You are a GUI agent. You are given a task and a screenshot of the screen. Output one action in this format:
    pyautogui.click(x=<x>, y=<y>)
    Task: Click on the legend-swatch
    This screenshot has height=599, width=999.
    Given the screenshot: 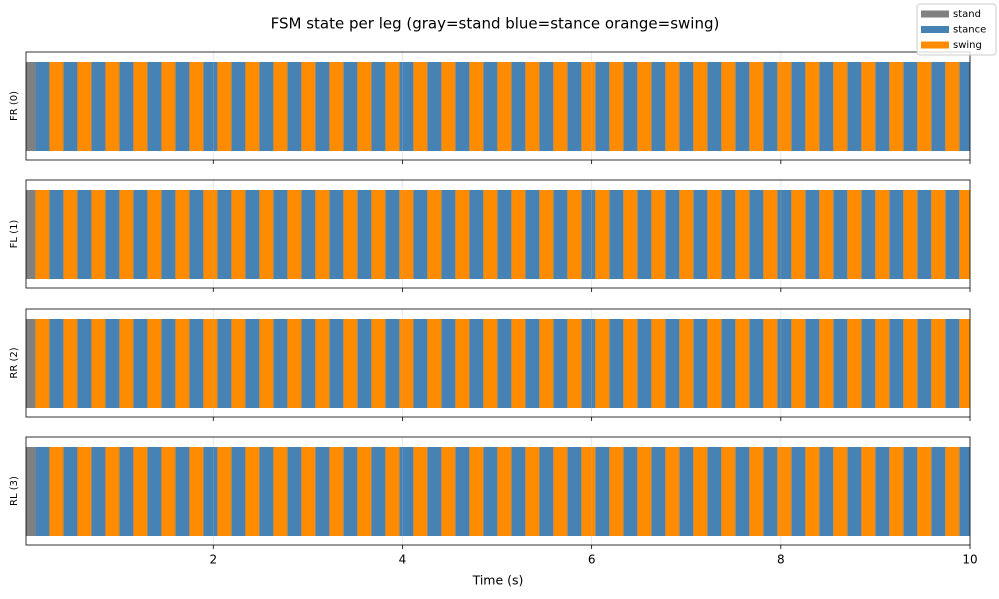 What is the action you would take?
    pyautogui.click(x=935, y=14)
    